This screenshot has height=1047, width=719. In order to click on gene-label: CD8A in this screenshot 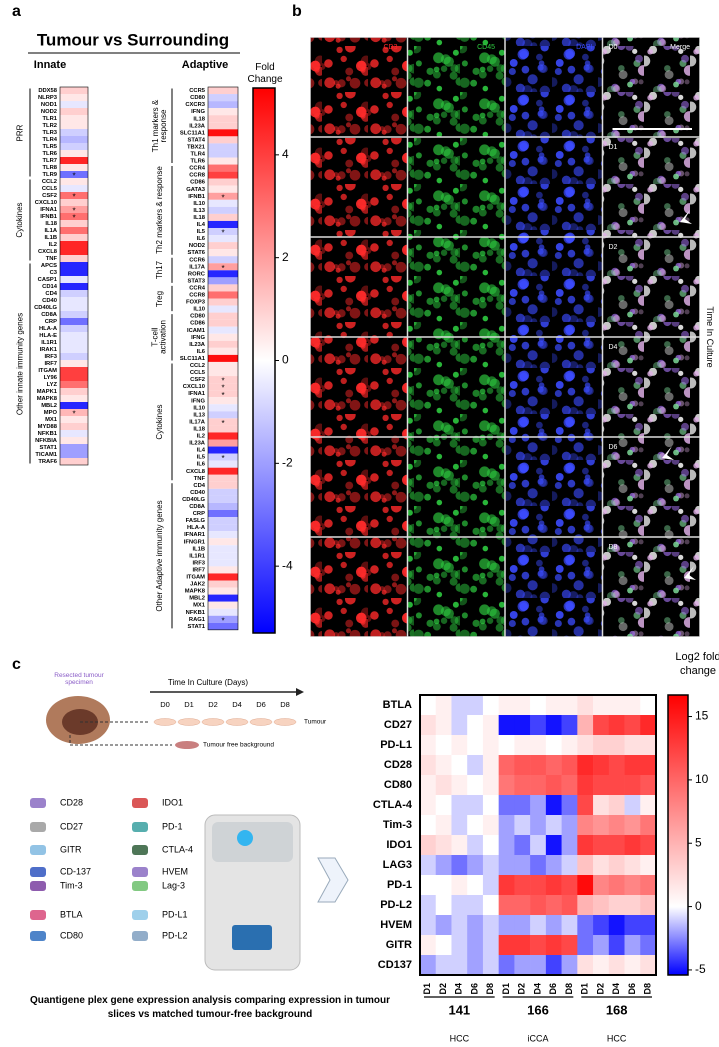, I will do `click(49, 315)`.